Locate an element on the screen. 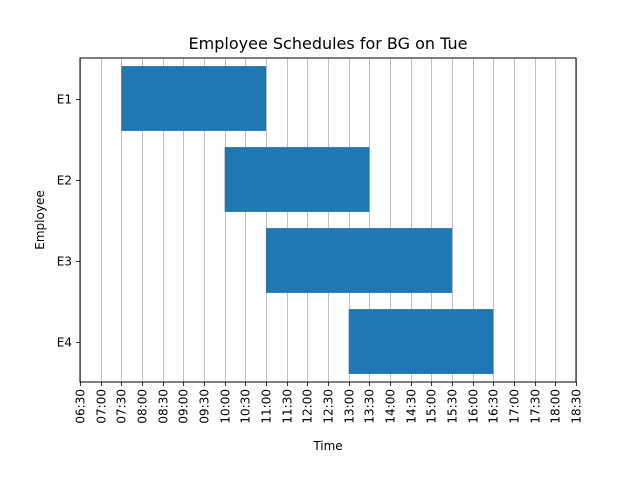 The image size is (640, 485). y-axis-ticks: E1 E2 E3 E4 is located at coordinates (68, 221).